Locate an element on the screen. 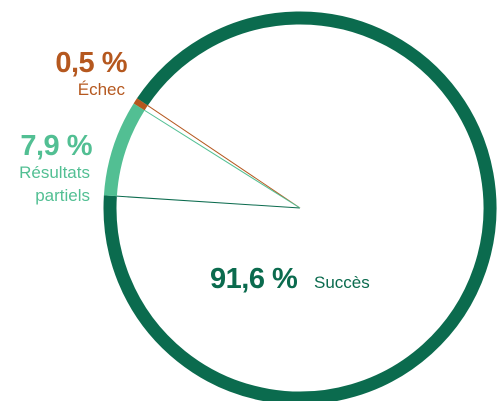 The width and height of the screenshot is (497, 401). slice-category-label-succes: Succès is located at coordinates (342, 282).